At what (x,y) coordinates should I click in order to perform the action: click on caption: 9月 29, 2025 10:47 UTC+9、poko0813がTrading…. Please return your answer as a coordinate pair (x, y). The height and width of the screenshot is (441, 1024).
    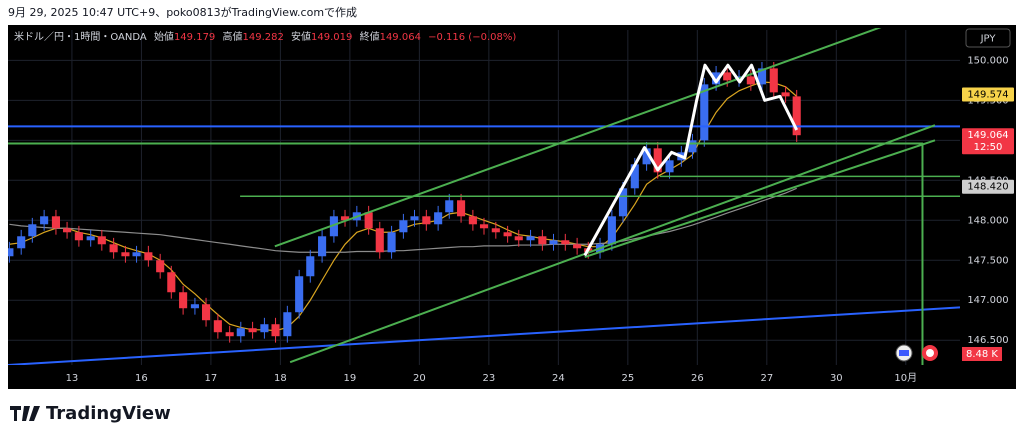
    Looking at the image, I should click on (183, 12).